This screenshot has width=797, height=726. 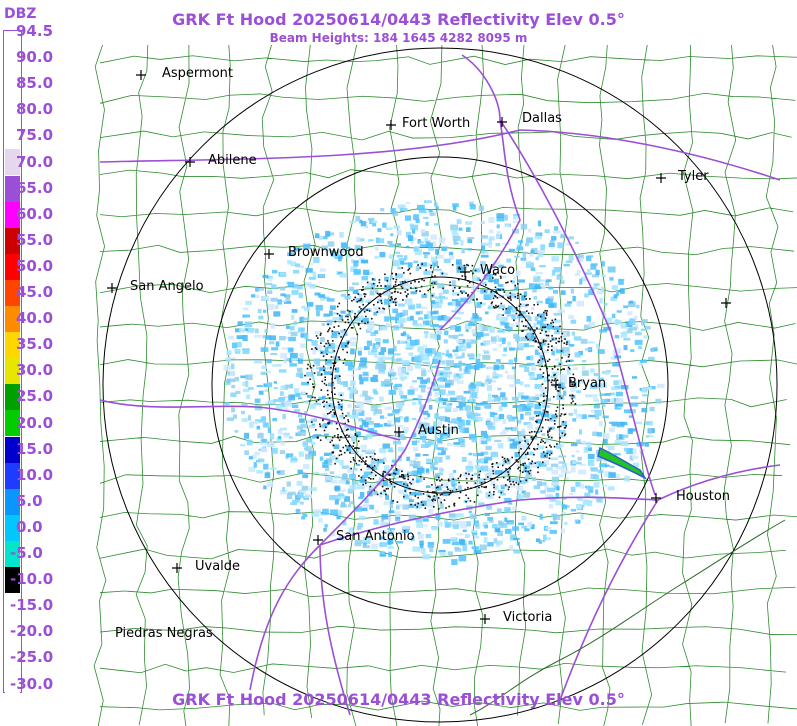 I want to click on legend-swatch, so click(x=12, y=266).